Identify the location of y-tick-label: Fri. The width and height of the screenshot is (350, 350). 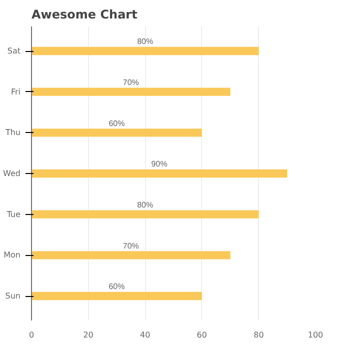
(15, 91).